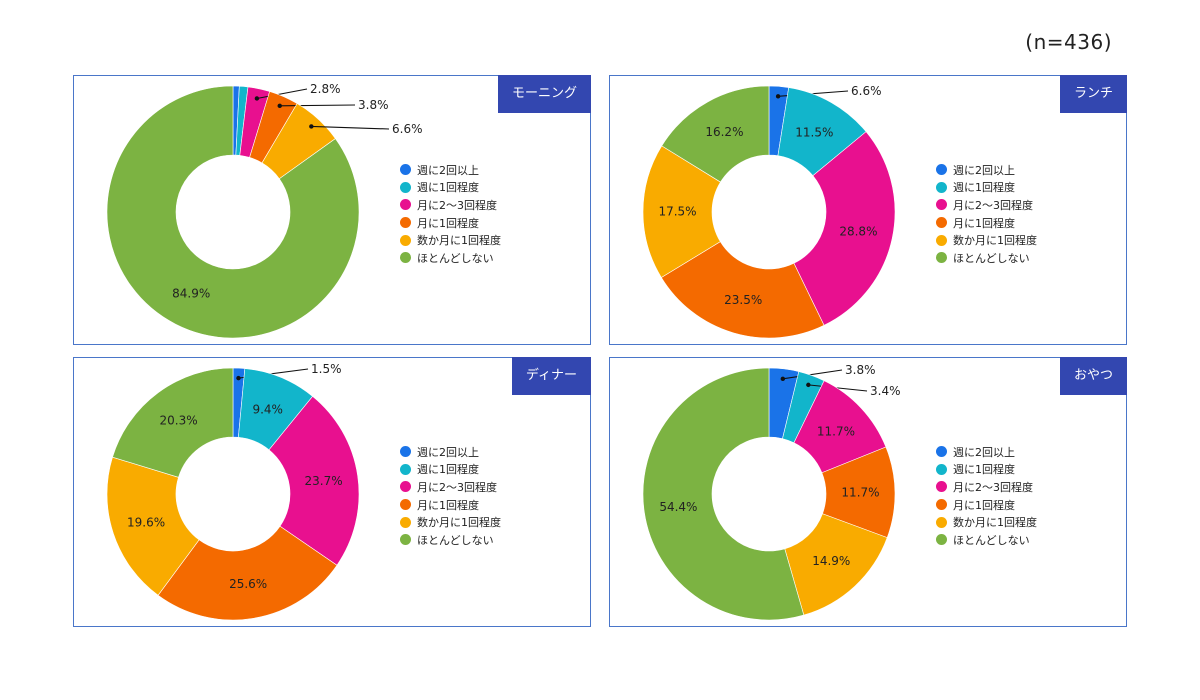  I want to click on data-label: 84.9%, so click(191, 293).